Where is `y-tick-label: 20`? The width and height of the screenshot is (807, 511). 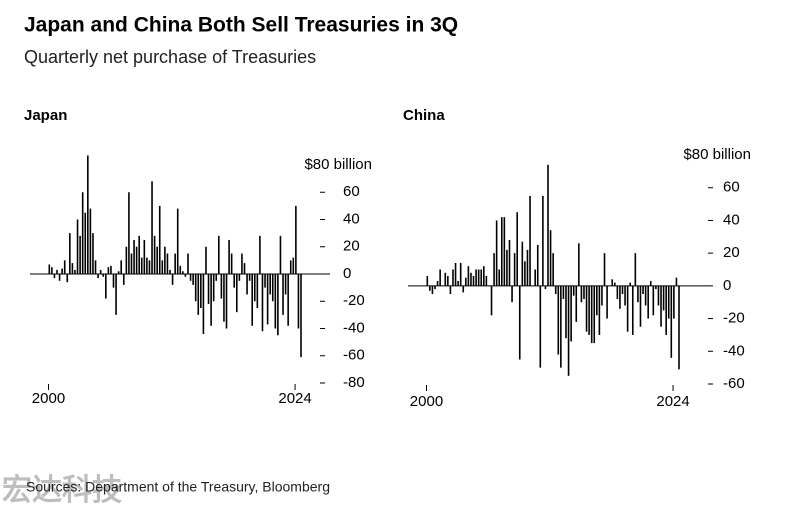
y-tick-label: 20 is located at coordinates (351, 246).